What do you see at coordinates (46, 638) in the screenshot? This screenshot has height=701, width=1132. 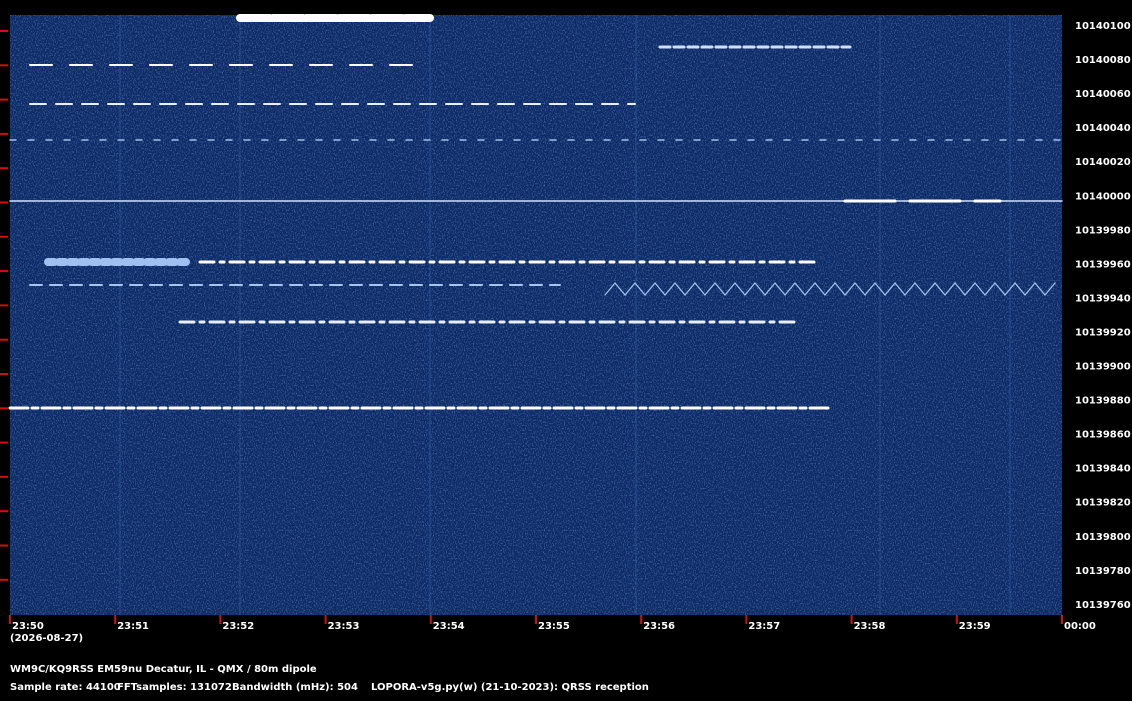 I see `date-label: (2026-08-27)` at bounding box center [46, 638].